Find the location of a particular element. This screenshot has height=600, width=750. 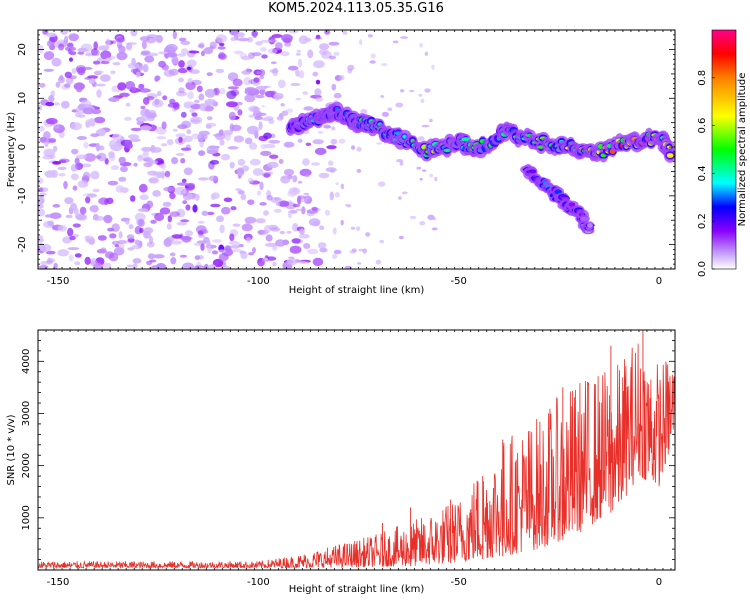

x-tick-label: -150 is located at coordinates (58, 582).